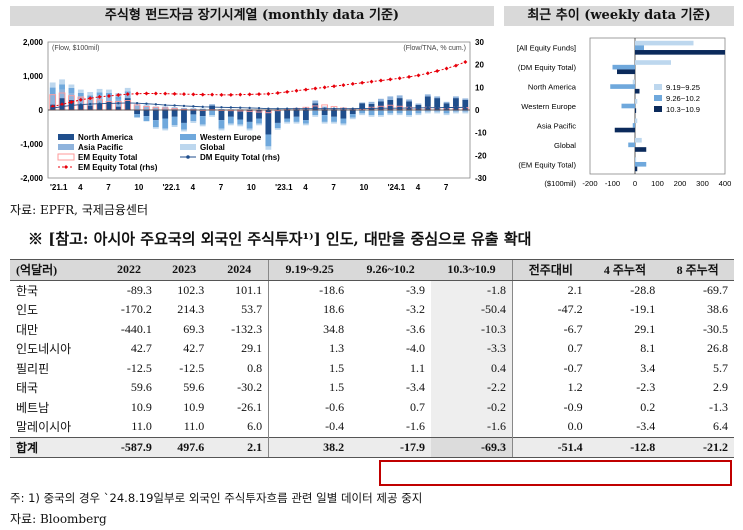 Image resolution: width=743 pixels, height=530 pixels. I want to click on right-chart-title: 최근 추이 (weekly data 기준), so click(619, 16).